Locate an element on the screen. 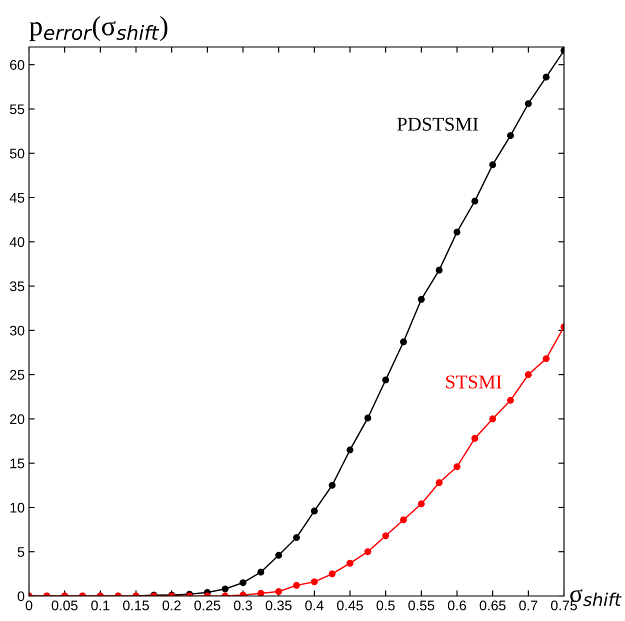 Image resolution: width=625 pixels, height=621 pixels. y-tick-label: 45 is located at coordinates (17, 198).